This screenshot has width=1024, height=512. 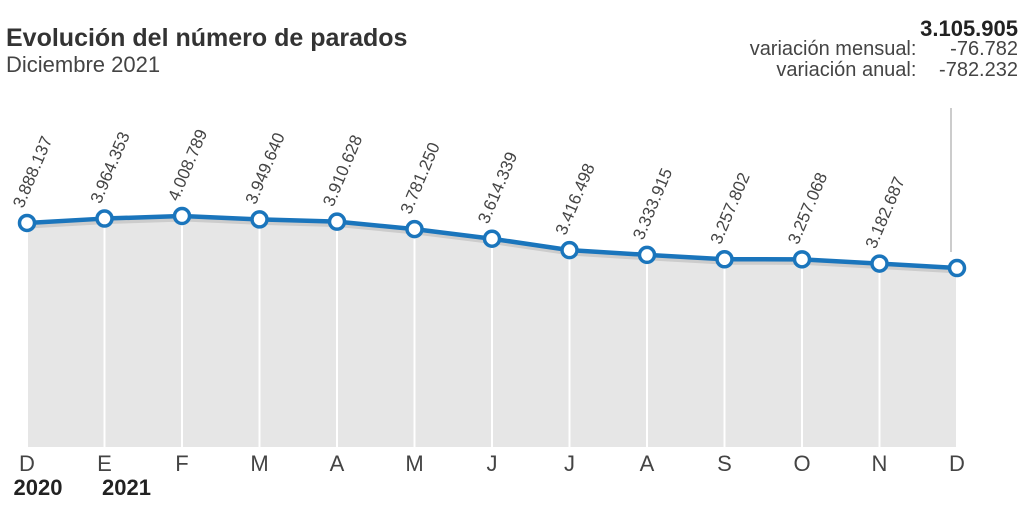 What do you see at coordinates (83, 64) in the screenshot?
I see `chart-subtitle: Diciembre 2021` at bounding box center [83, 64].